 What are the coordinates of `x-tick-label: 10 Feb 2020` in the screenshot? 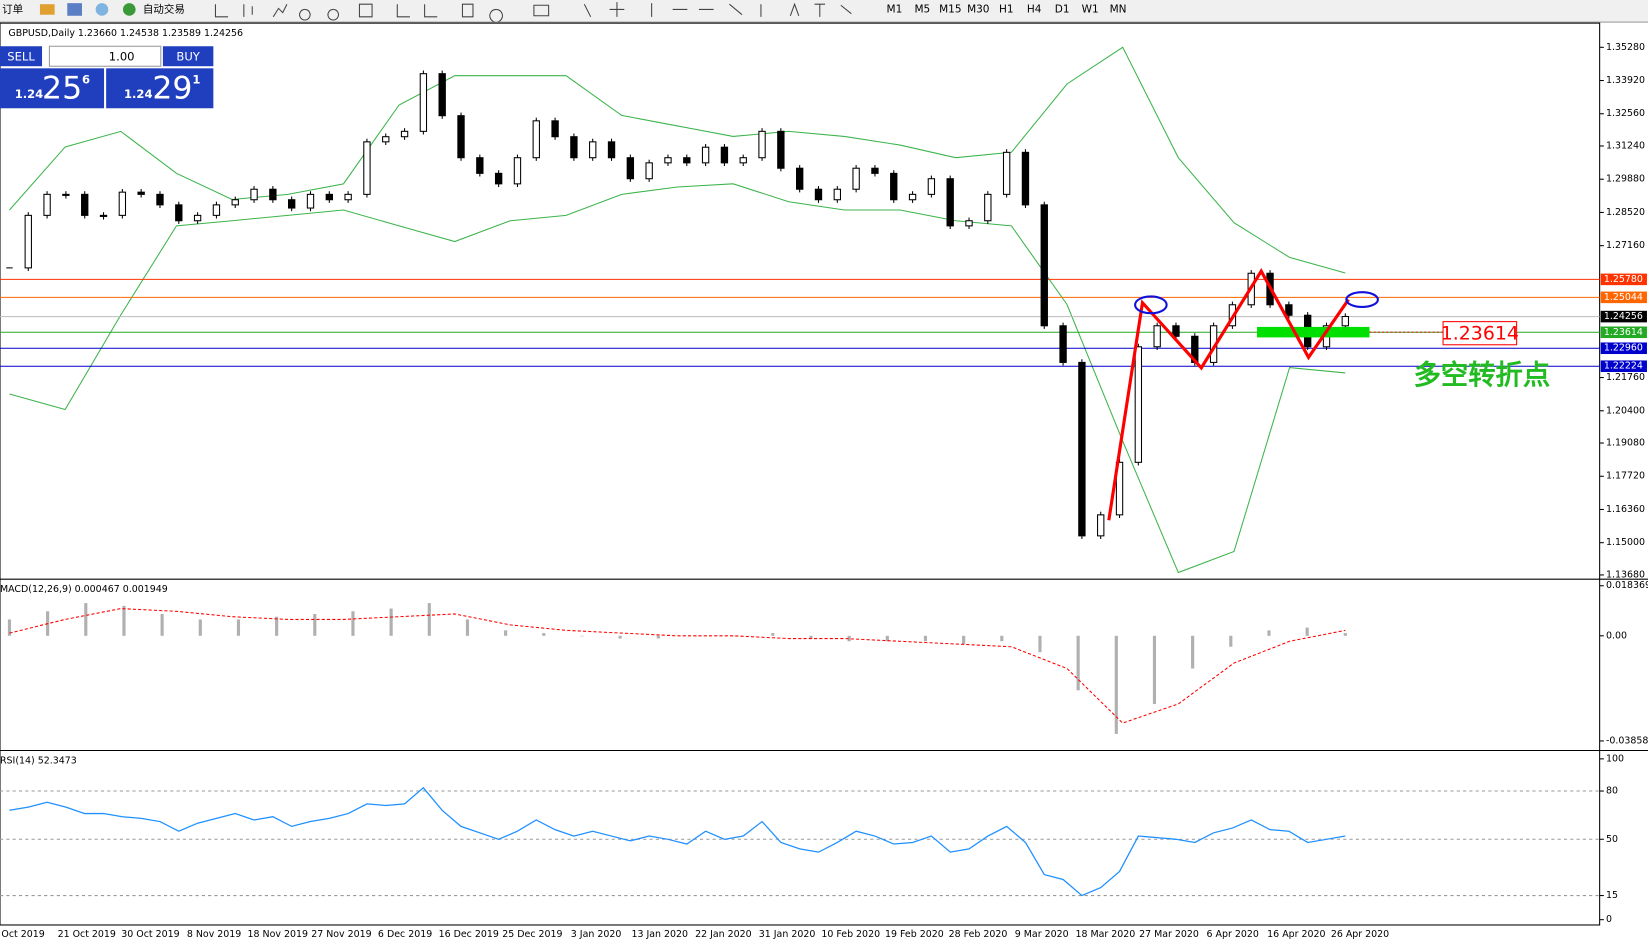 It's located at (850, 934).